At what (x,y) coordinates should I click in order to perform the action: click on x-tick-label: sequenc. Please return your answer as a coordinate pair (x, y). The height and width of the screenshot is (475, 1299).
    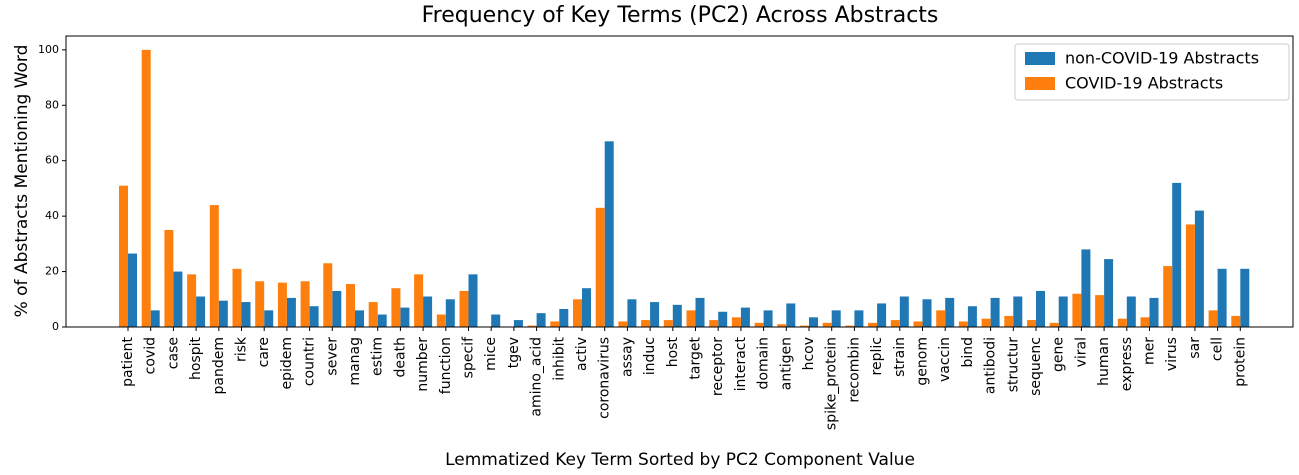
    Looking at the image, I should click on (1036, 366).